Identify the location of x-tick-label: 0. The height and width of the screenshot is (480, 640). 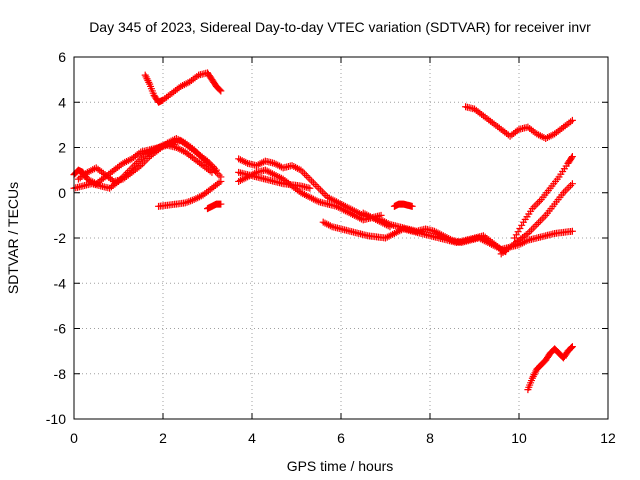
(74, 438).